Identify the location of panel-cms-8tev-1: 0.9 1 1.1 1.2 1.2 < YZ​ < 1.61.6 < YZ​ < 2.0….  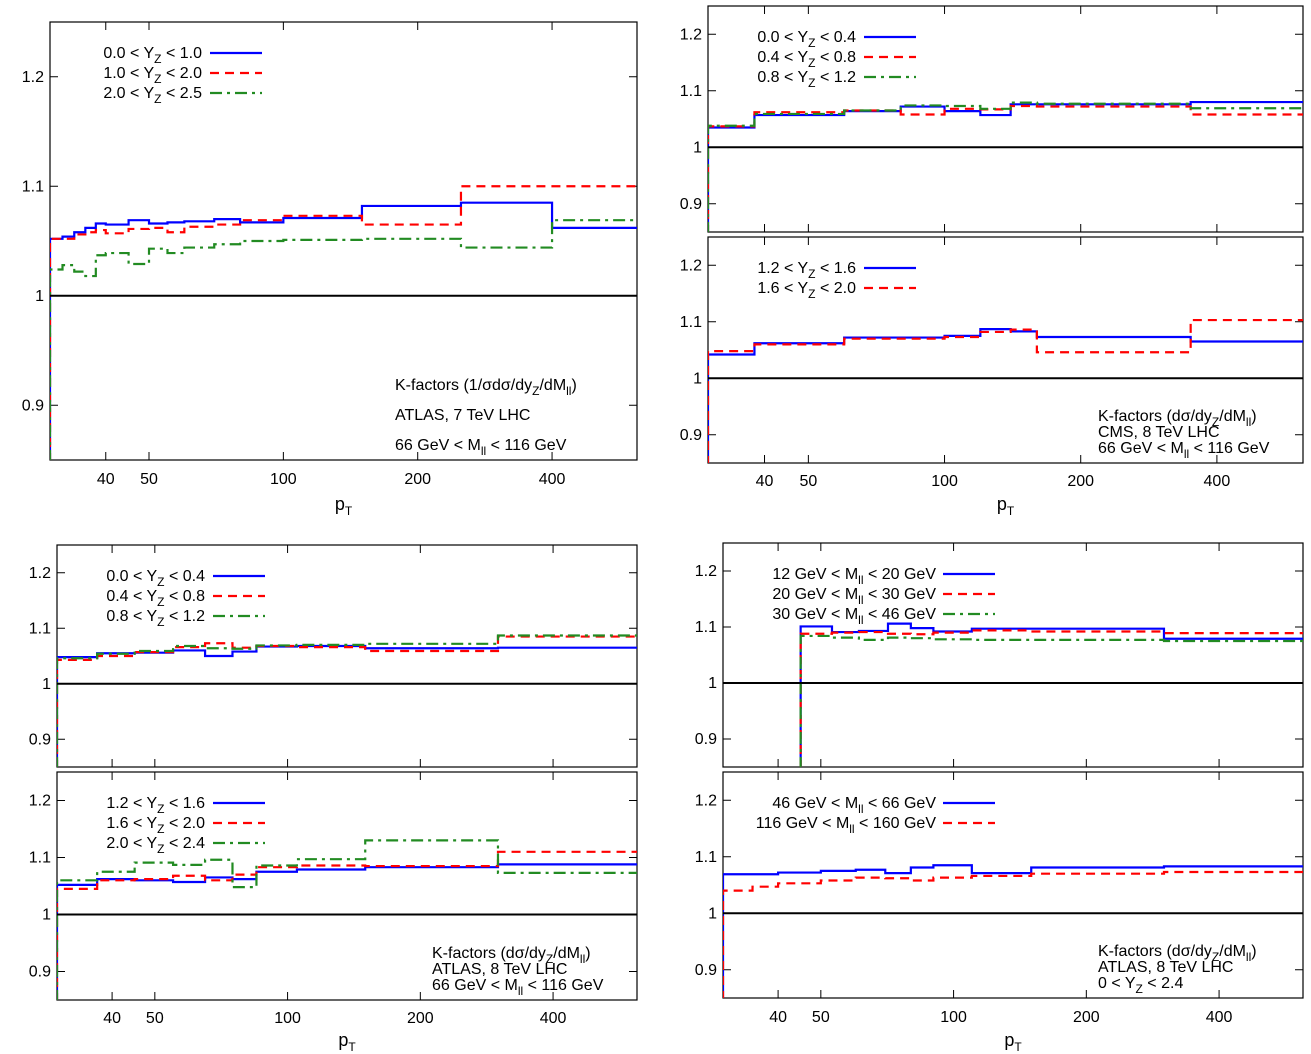
(992, 350).